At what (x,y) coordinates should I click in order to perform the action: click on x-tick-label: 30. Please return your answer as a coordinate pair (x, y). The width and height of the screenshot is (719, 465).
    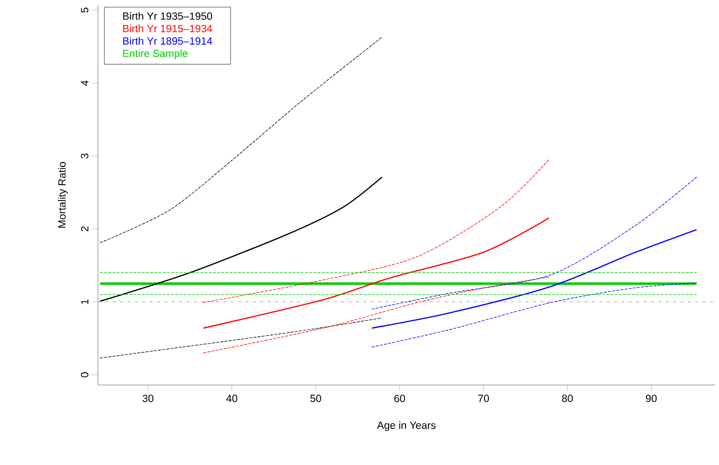
    Looking at the image, I should click on (148, 398).